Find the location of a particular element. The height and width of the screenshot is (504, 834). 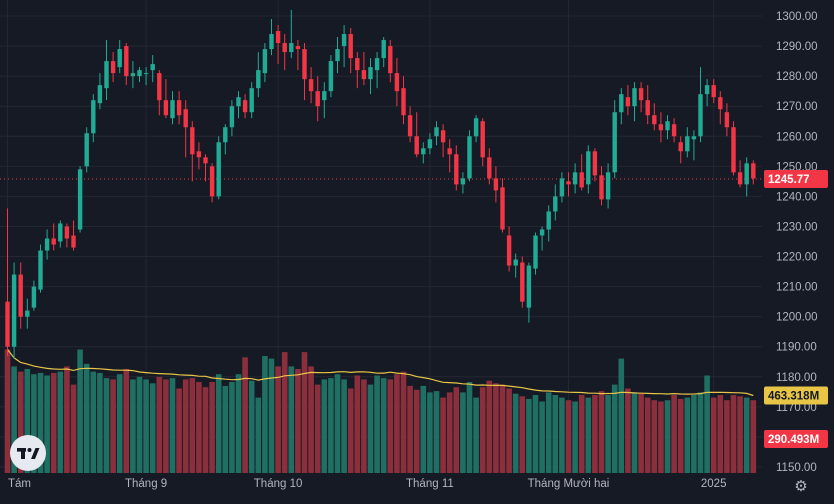

axis-value-badges: 1245.77 463.318M 290.493M is located at coordinates (796, 309).